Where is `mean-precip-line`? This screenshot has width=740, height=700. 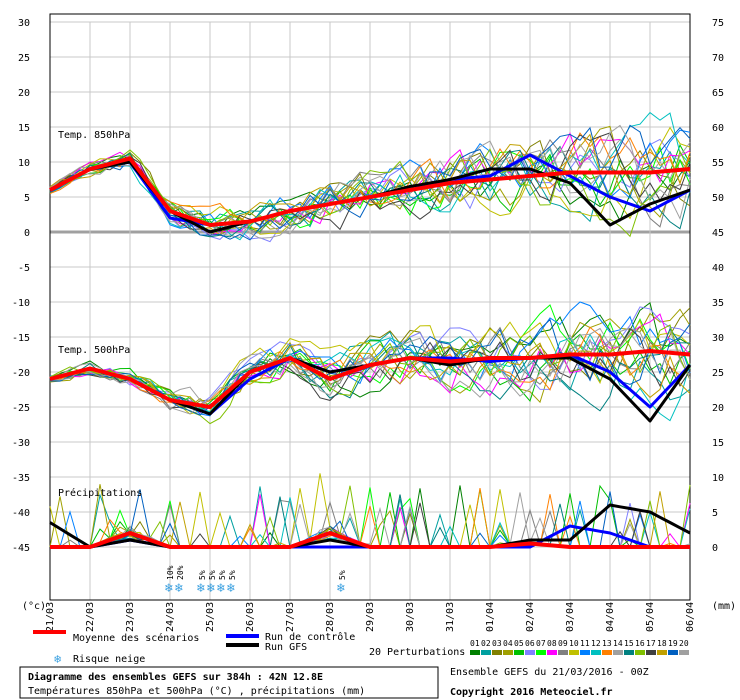
mean-precip-line is located at coordinates (370, 540).